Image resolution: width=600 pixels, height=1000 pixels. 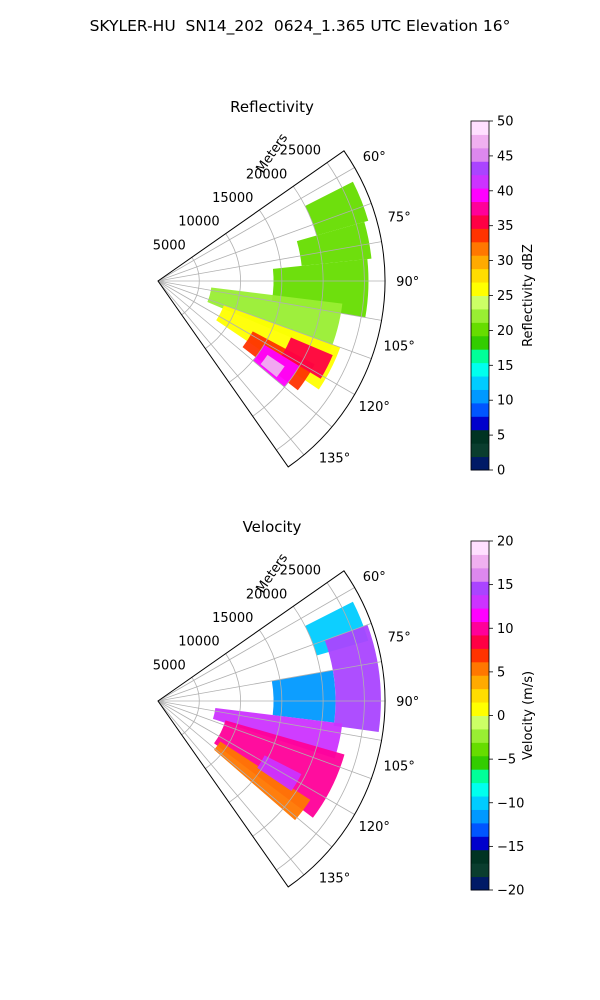 What do you see at coordinates (266, 594) in the screenshot?
I see `r-tick-label: 20000` at bounding box center [266, 594].